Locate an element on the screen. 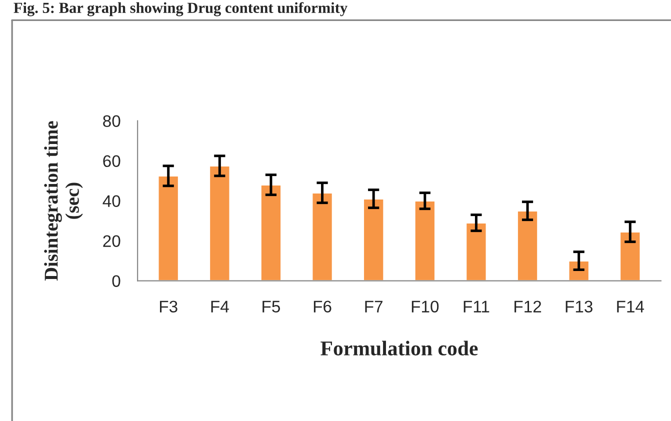 The width and height of the screenshot is (671, 421). x-tick-label: F14 is located at coordinates (630, 306).